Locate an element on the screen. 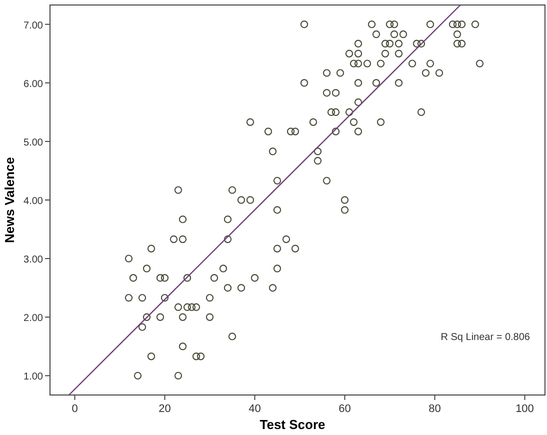 This screenshot has height=435, width=547. y-tick-label: 1.00 is located at coordinates (34, 377).